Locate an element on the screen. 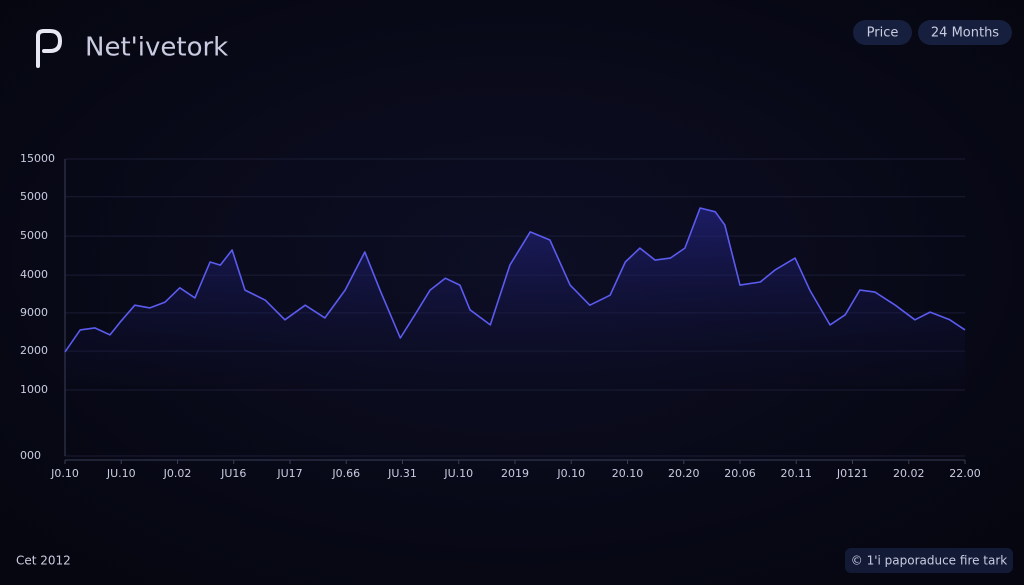  y-tick-label: 000 is located at coordinates (30, 455).